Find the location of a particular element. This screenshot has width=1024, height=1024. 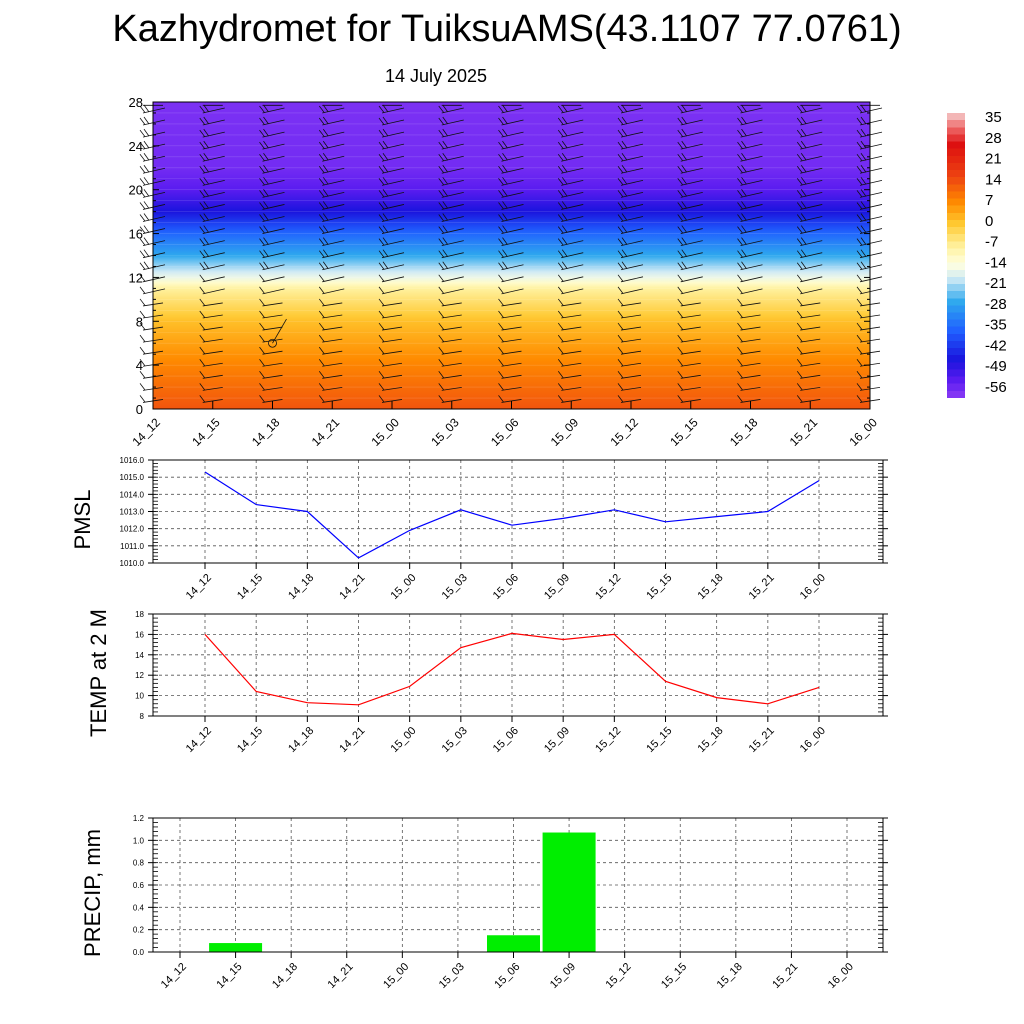

x-tick-label: 15_15 is located at coordinates (684, 432).